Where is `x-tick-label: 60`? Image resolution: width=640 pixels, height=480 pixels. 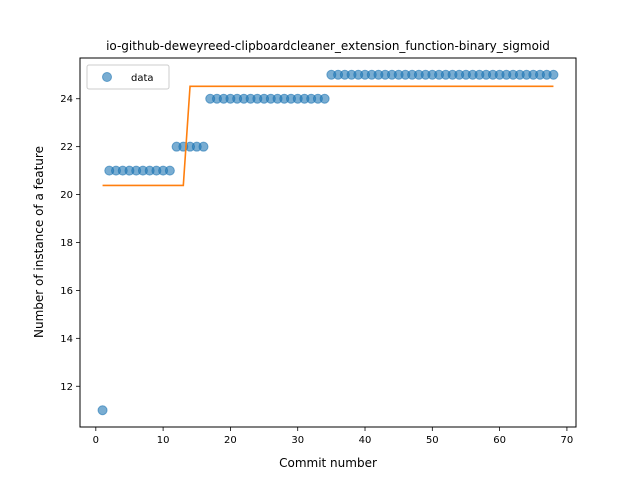 x-tick-label: 60 is located at coordinates (499, 440).